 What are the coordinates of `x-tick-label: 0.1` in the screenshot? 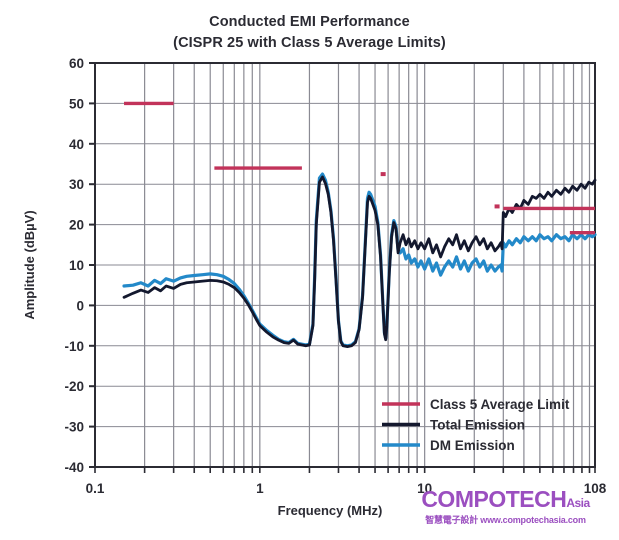 It's located at (95, 488).